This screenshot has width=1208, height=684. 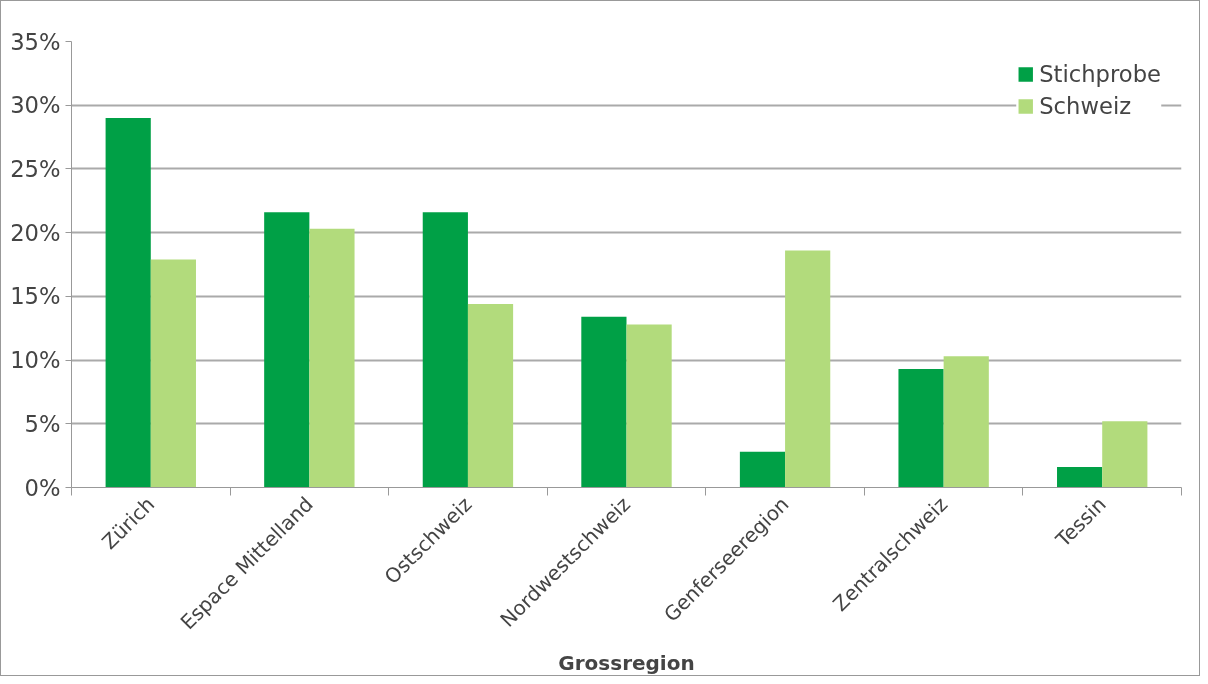 What do you see at coordinates (42, 487) in the screenshot?
I see `y-tick-label: 0%` at bounding box center [42, 487].